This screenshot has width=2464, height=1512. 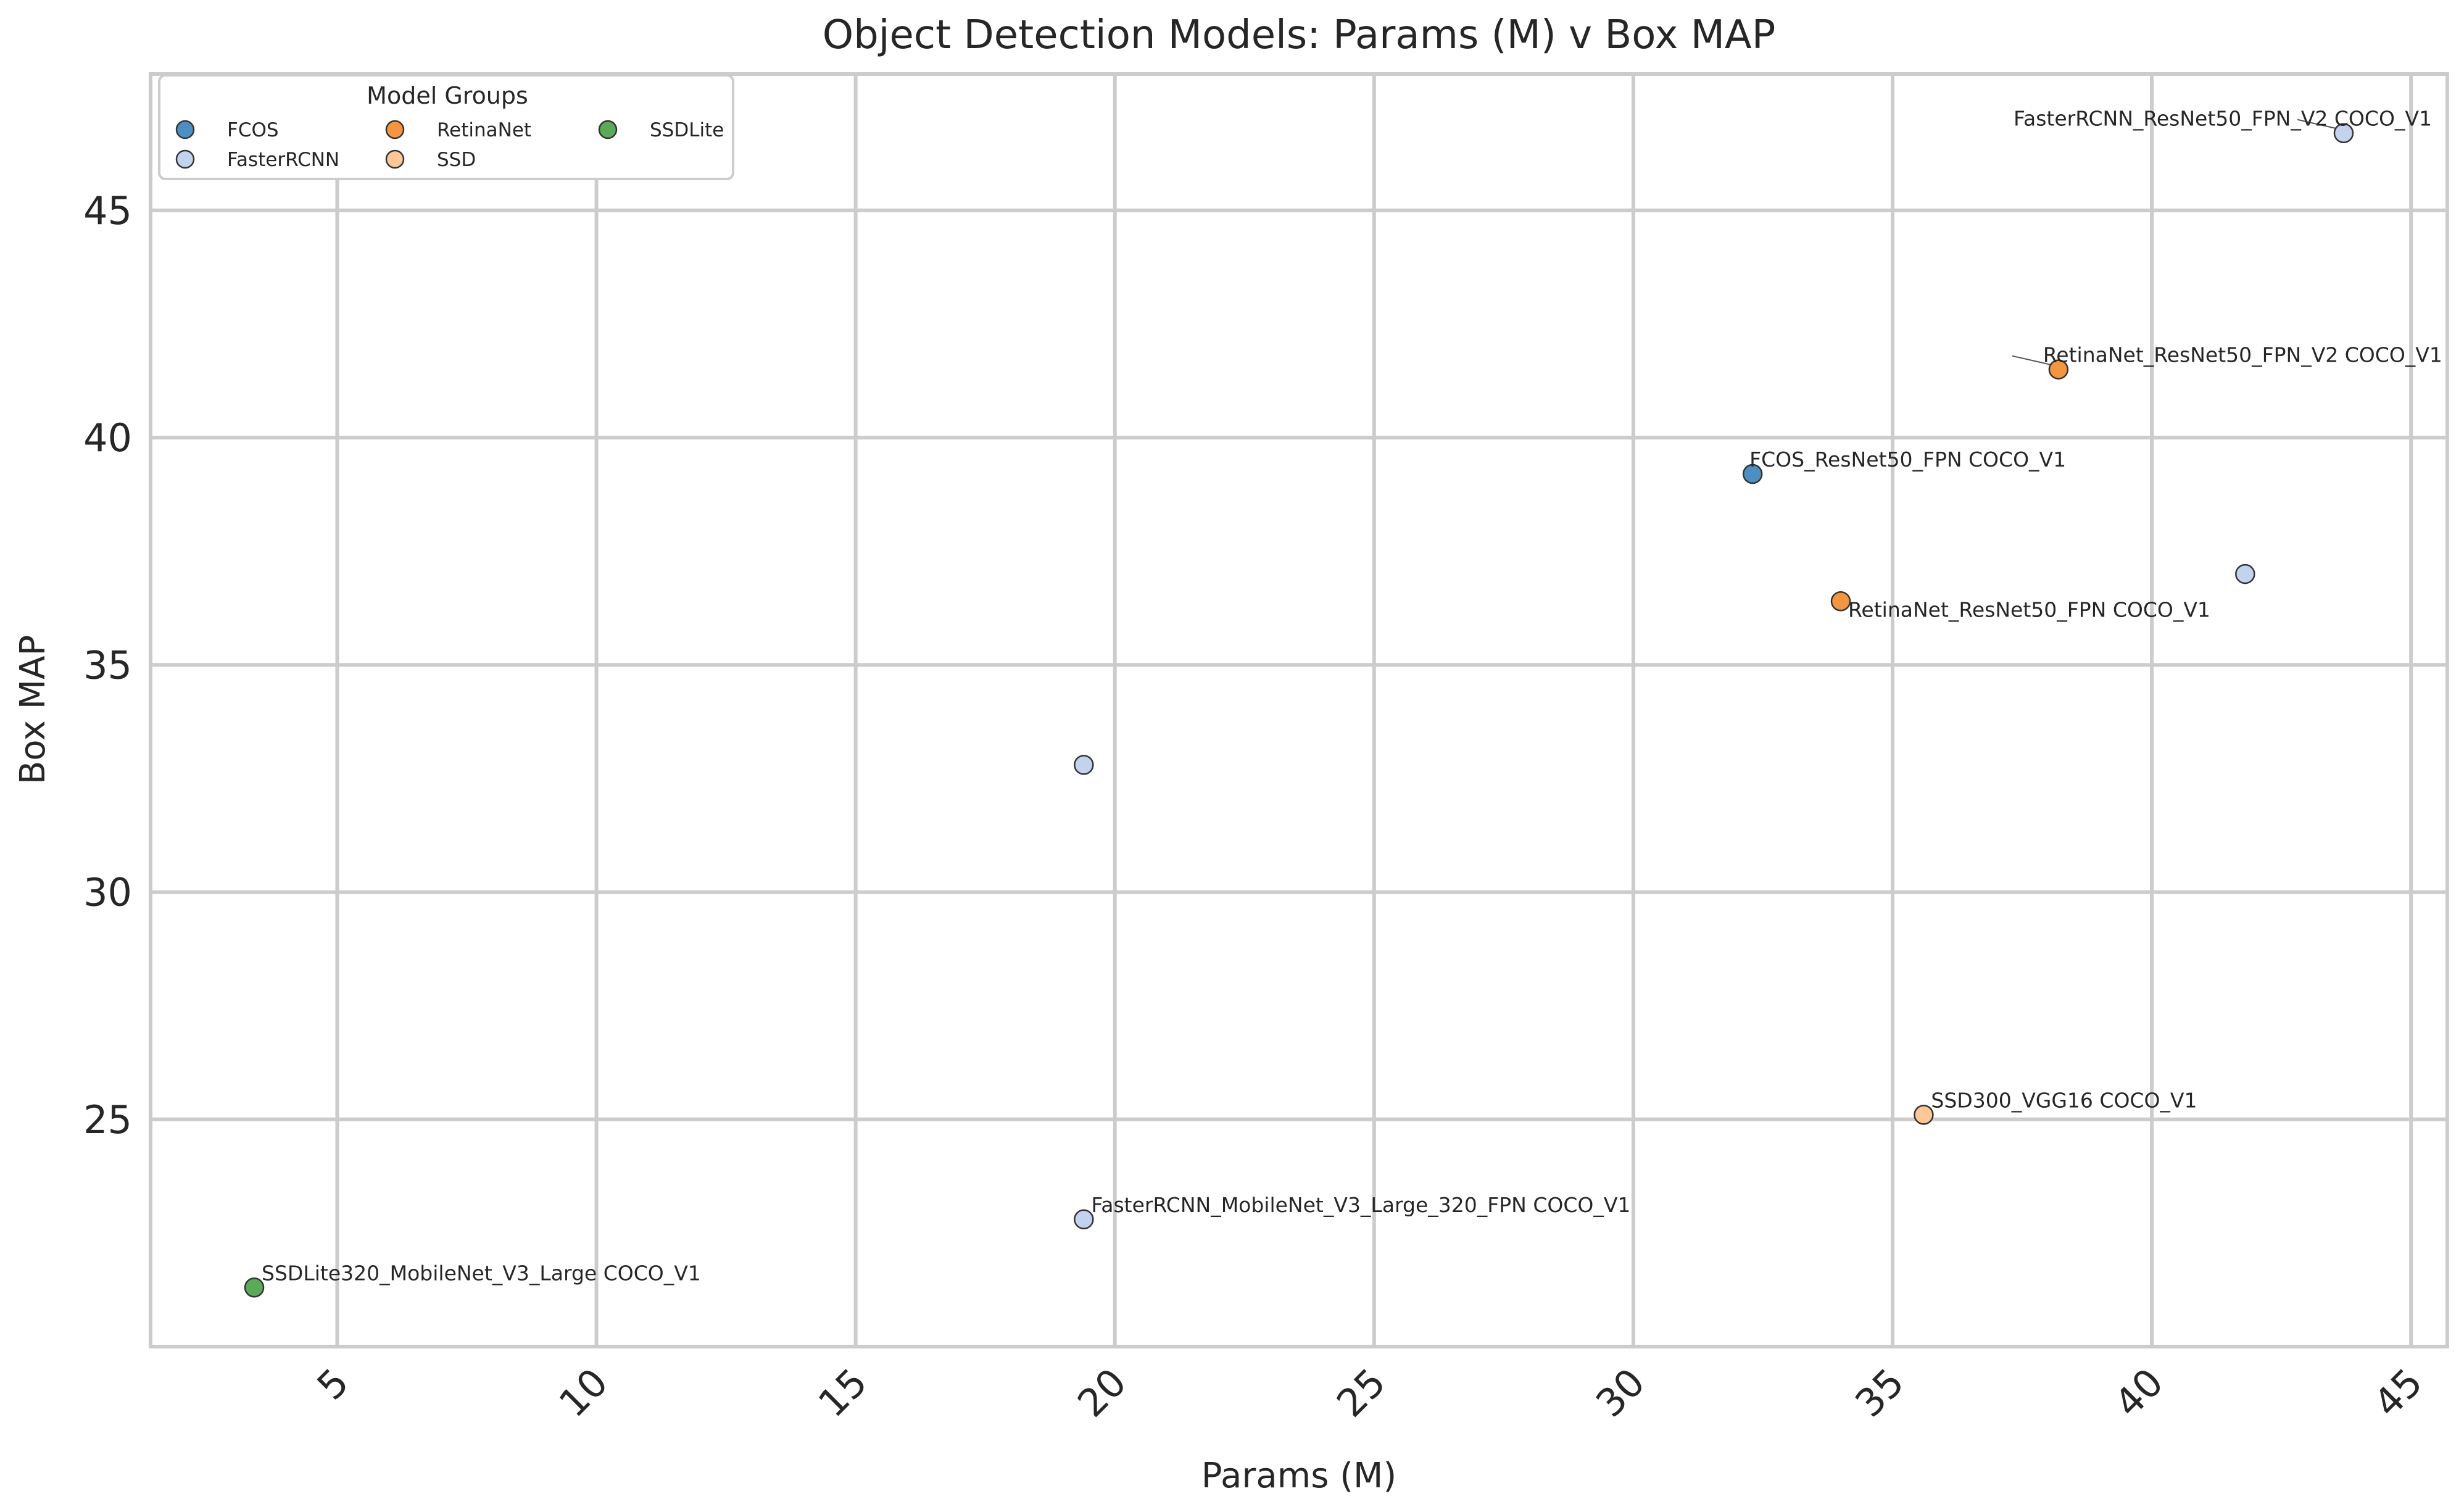 I want to click on x-tick-label: 25, so click(x=1361, y=1393).